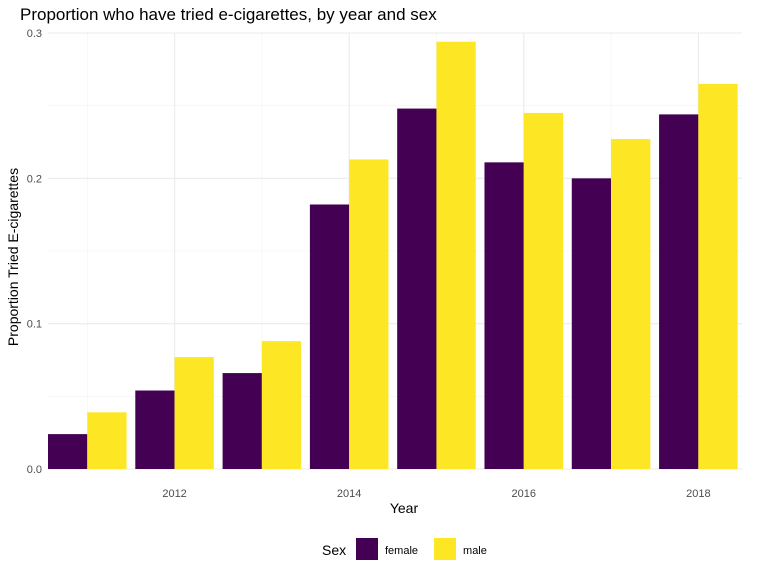 The image size is (768, 576). What do you see at coordinates (329, 336) in the screenshot?
I see `bar-female-2014` at bounding box center [329, 336].